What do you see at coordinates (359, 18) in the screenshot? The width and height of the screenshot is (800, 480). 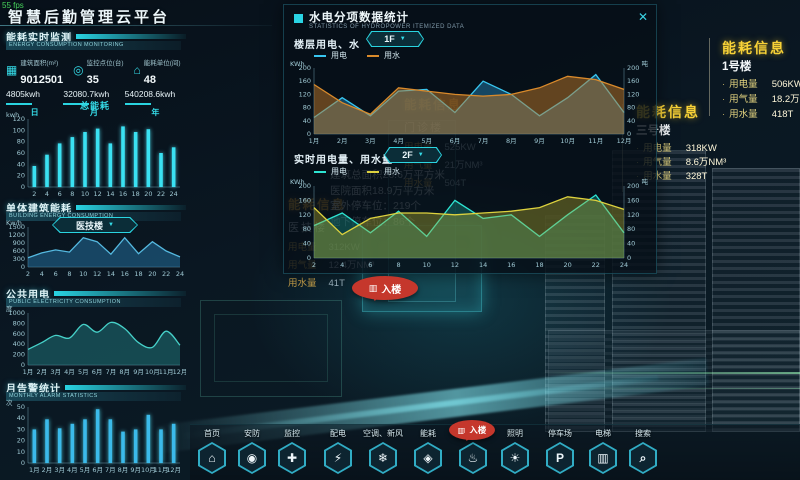 I see `modal-title: 水电分项数据统计` at bounding box center [359, 18].